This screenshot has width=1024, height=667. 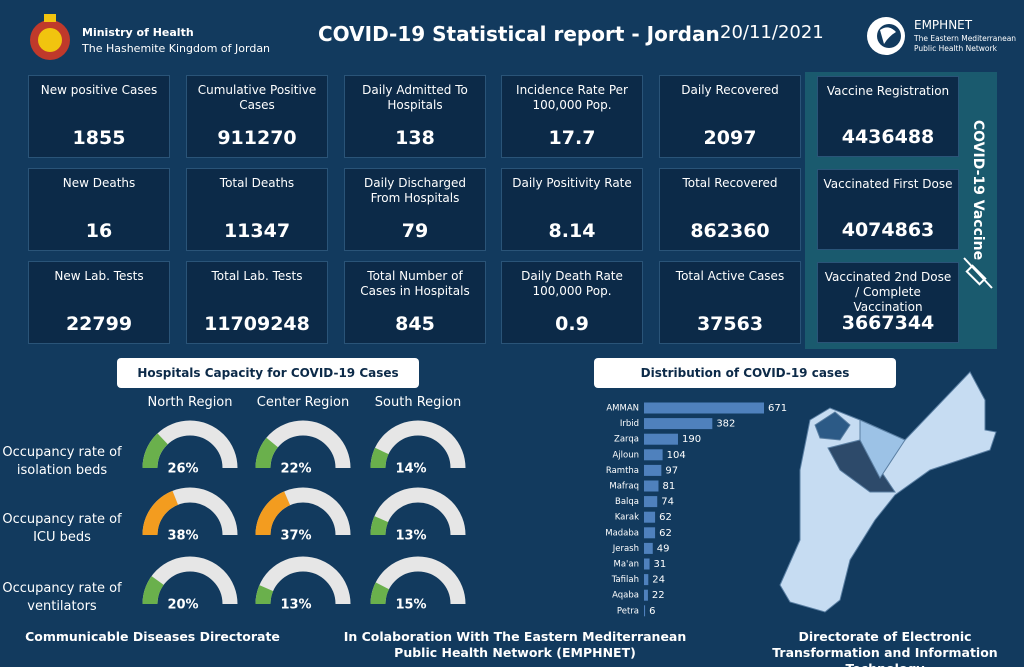 What do you see at coordinates (99, 302) in the screenshot?
I see `stat-card: New Lab. Tests 22799` at bounding box center [99, 302].